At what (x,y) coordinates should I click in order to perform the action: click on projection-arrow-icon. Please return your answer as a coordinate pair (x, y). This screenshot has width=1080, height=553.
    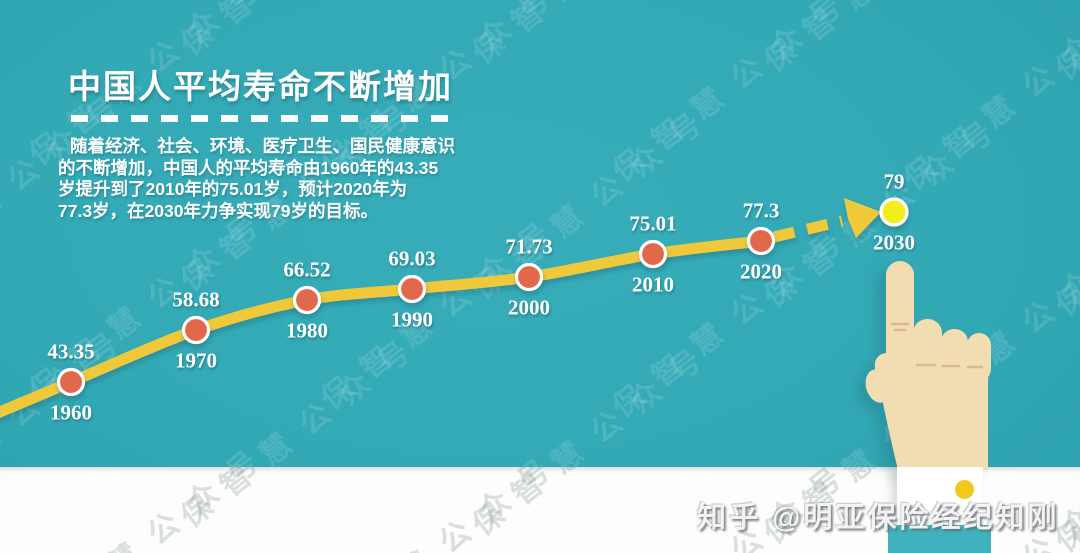
    Looking at the image, I should click on (862, 218).